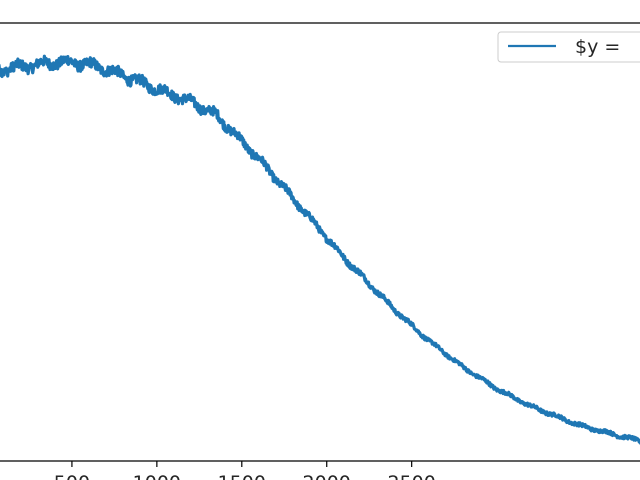  What do you see at coordinates (327, 476) in the screenshot?
I see `x-tick-label-2000: 2000` at bounding box center [327, 476].